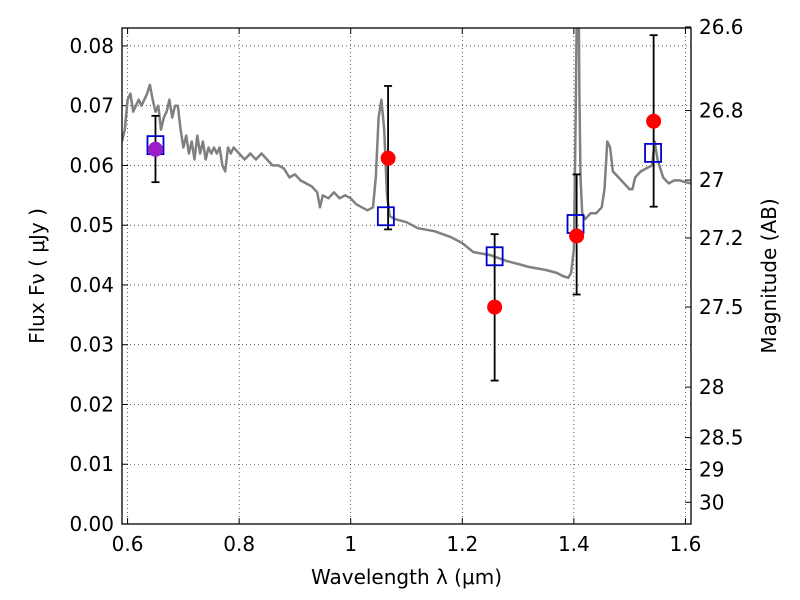  What do you see at coordinates (91, 464) in the screenshot?
I see `y-tick-label: 0.01` at bounding box center [91, 464].